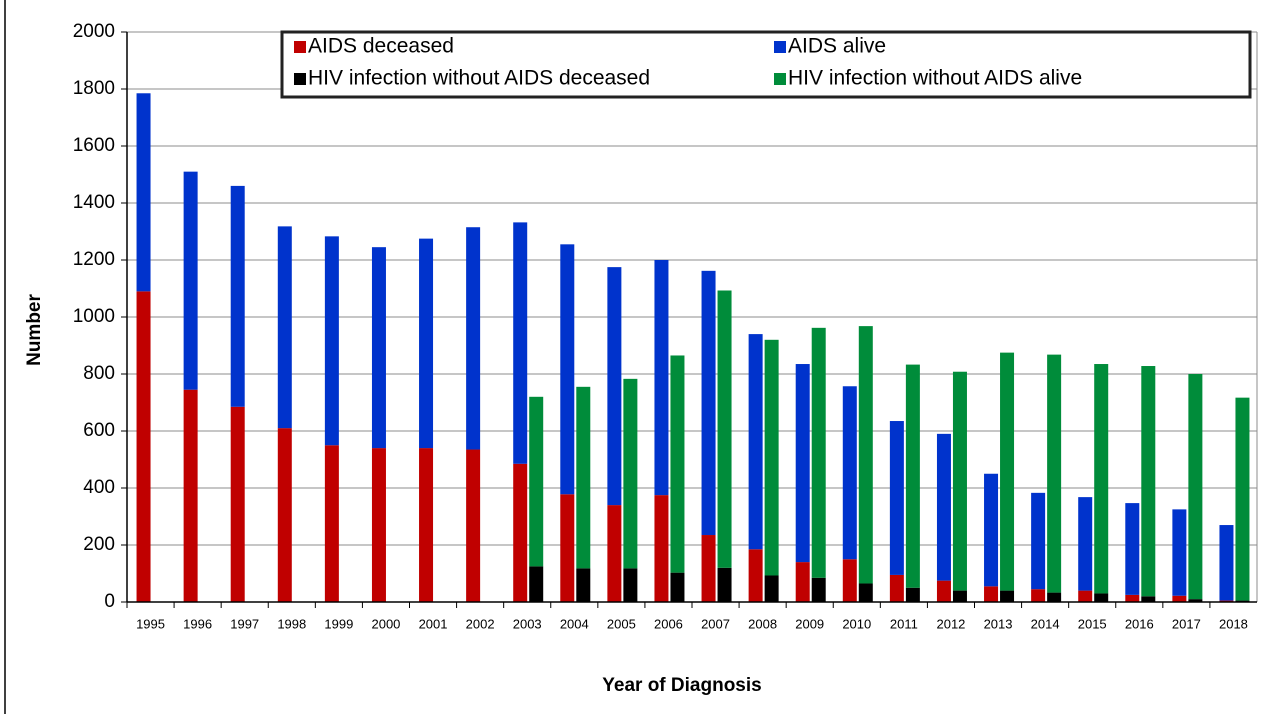 This screenshot has width=1283, height=714. Describe the element at coordinates (94, 31) in the screenshot. I see `y-tick-label: 2000` at that location.